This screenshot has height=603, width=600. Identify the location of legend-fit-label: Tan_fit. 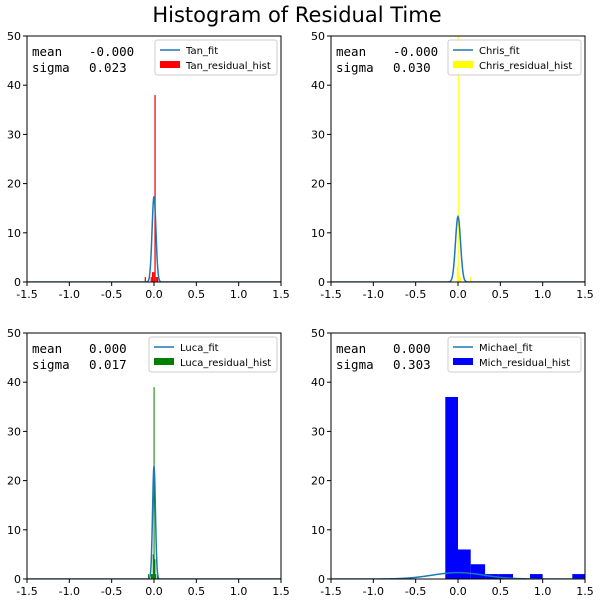
(201, 51).